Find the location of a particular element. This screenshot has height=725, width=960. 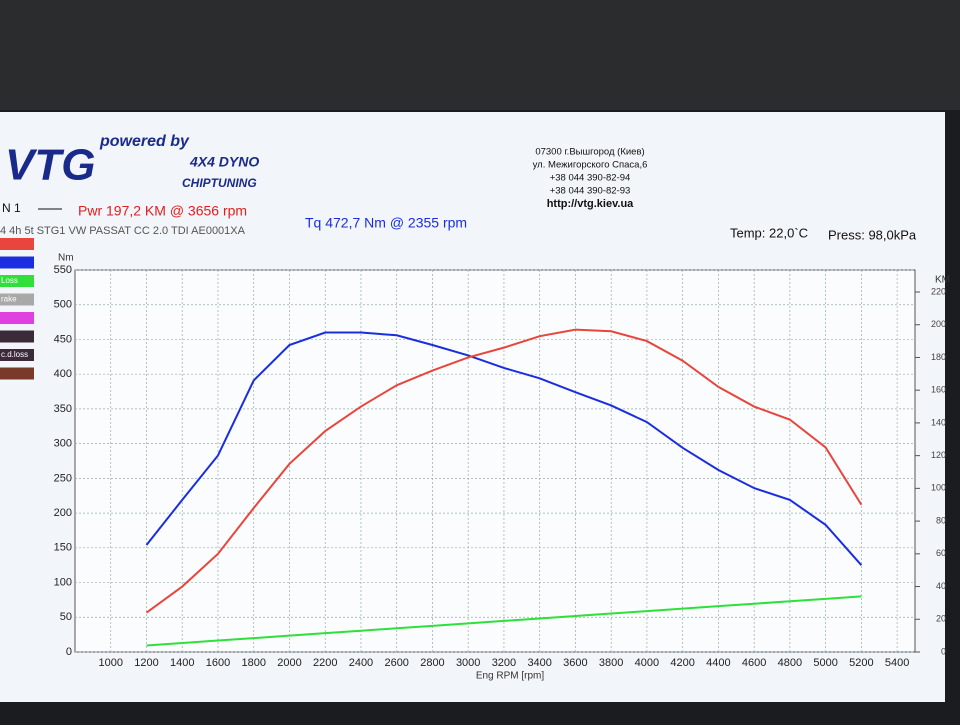

pwr: Pwr 197,2 KM @ 3656 rpm is located at coordinates (162, 211).